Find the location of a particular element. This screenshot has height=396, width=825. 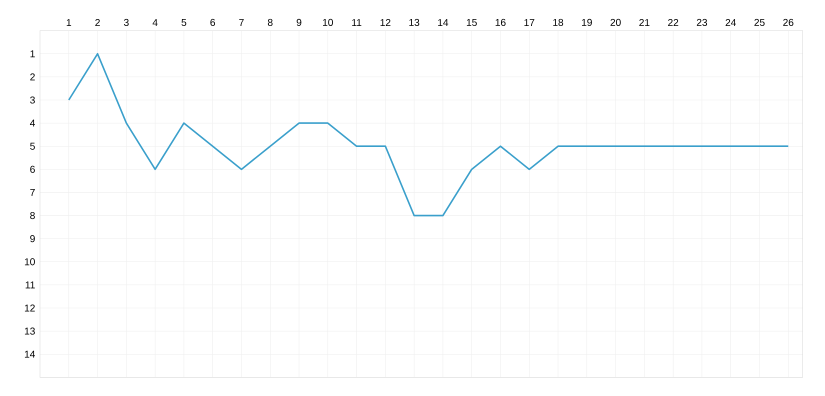

x-tick-label: 18 is located at coordinates (558, 22).